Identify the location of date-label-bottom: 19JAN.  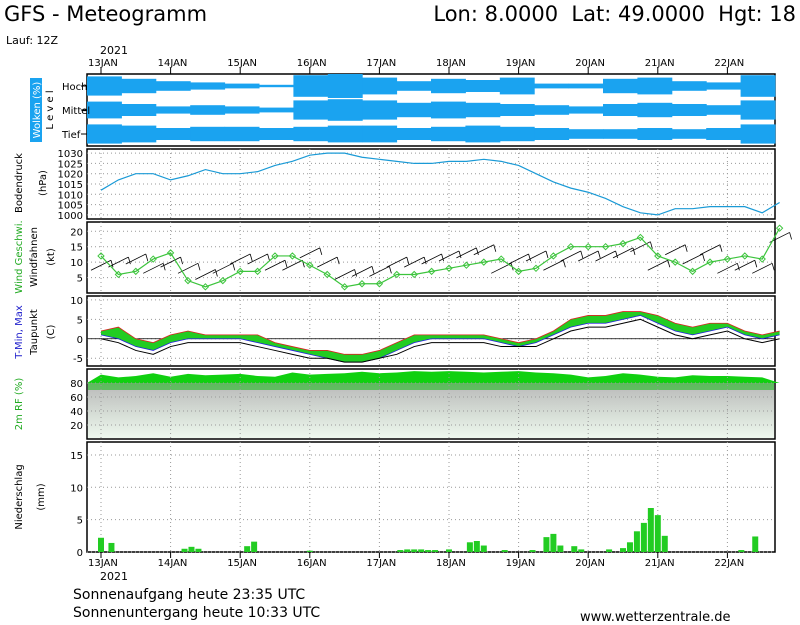
(521, 563).